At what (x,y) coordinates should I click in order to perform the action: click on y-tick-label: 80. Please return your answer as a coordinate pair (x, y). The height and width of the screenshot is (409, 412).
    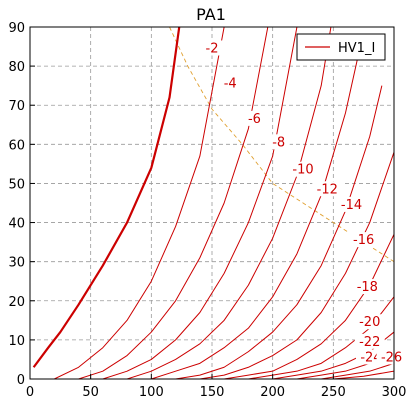
    Looking at the image, I should click on (16, 67).